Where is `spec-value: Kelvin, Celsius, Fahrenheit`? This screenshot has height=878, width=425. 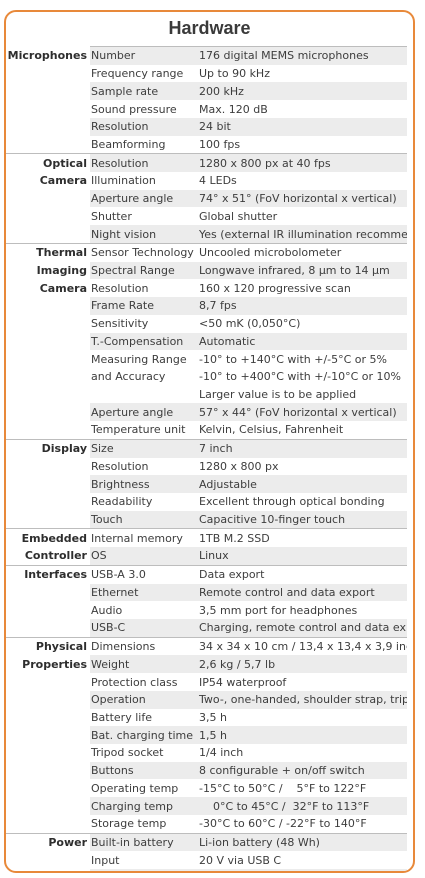
spec-value: Kelvin, Celsius, Fahrenheit is located at coordinates (271, 430).